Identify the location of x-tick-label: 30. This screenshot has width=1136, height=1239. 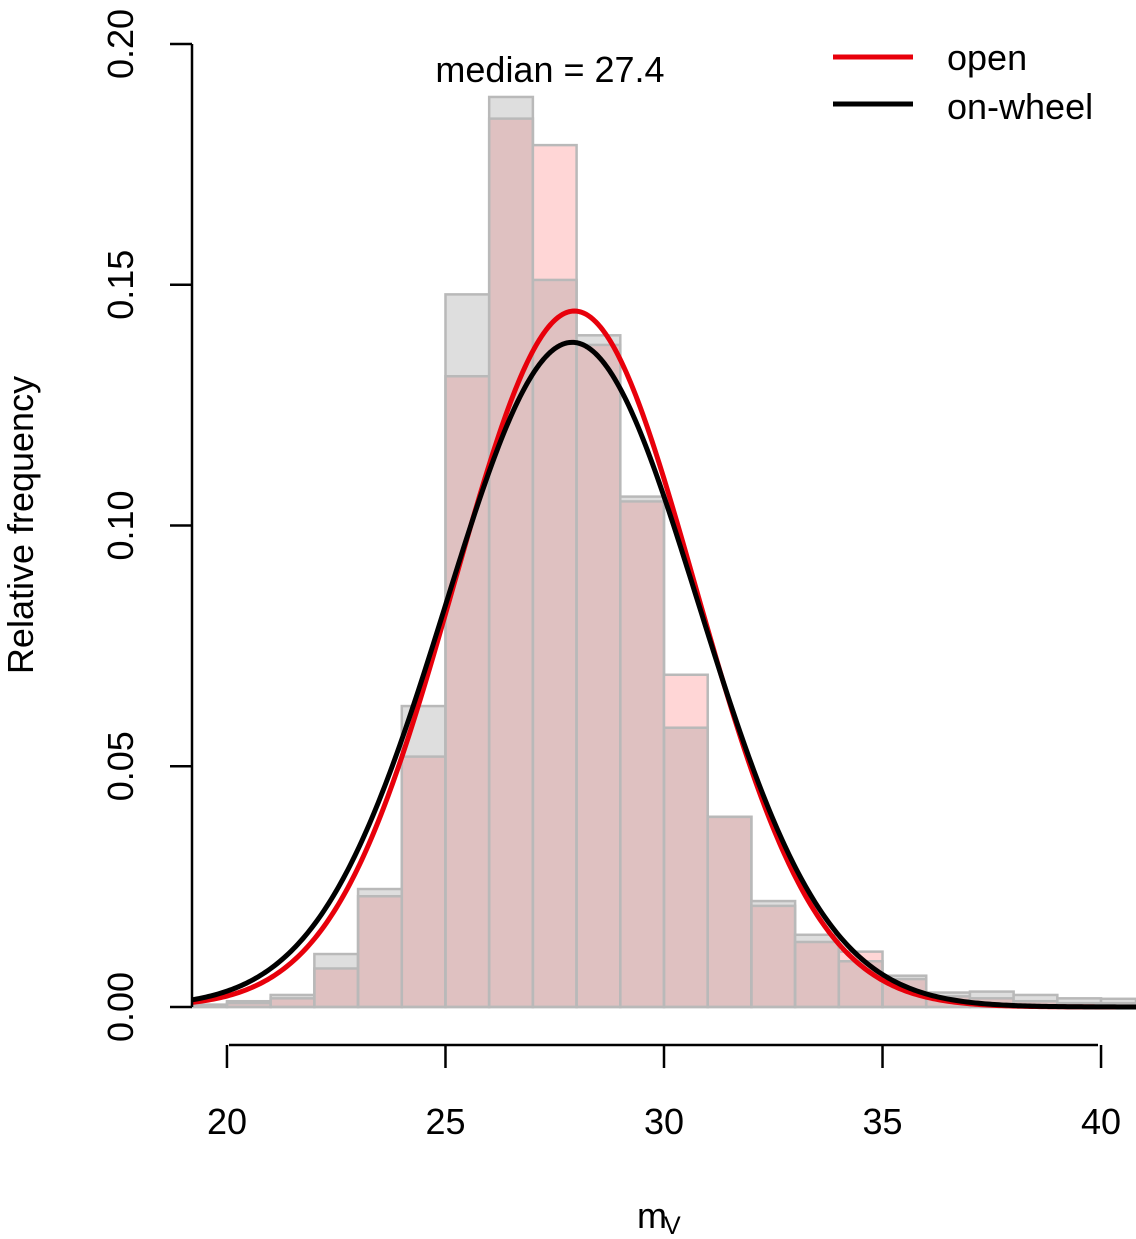
(664, 1121).